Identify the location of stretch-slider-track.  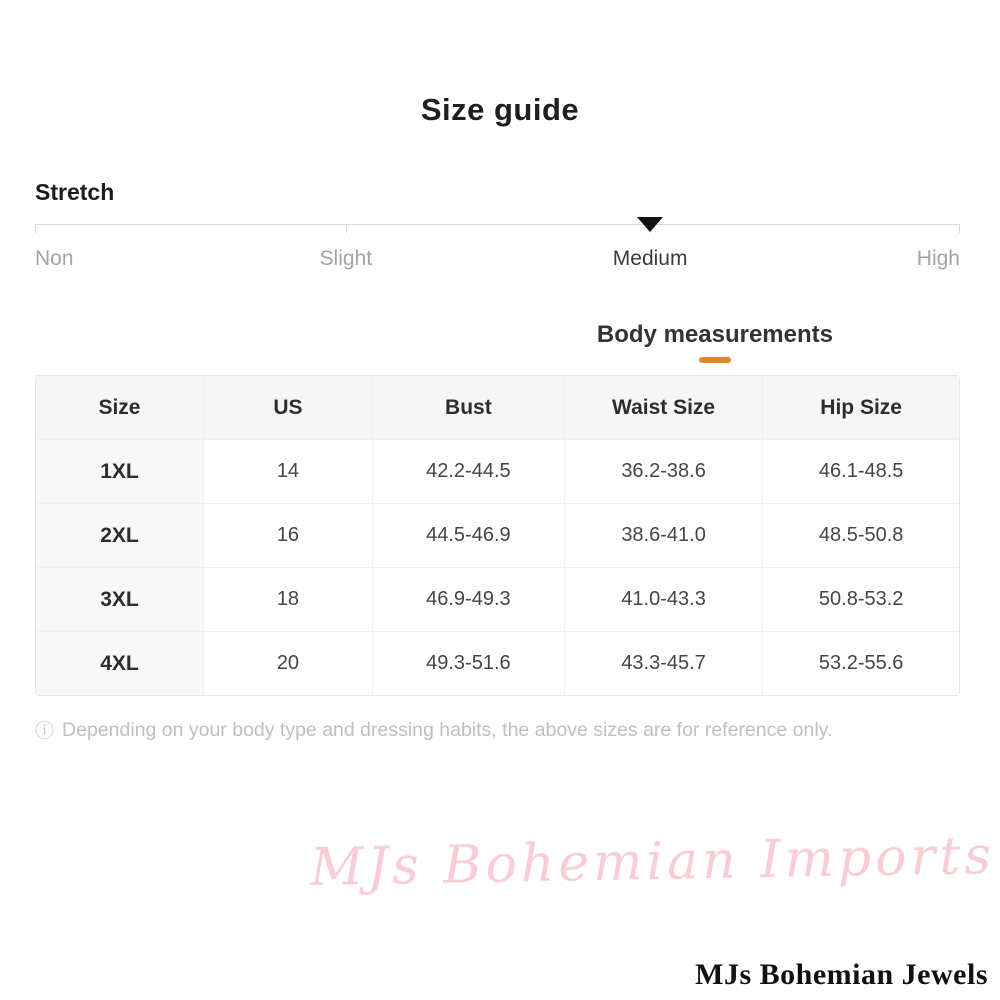
(497, 224).